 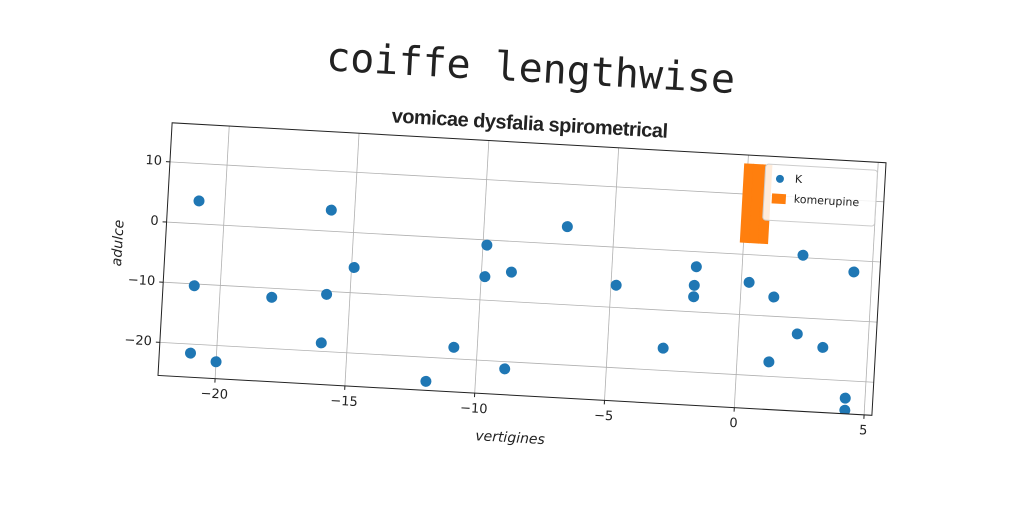 I want to click on x-tick-label: −20, so click(x=214, y=394).